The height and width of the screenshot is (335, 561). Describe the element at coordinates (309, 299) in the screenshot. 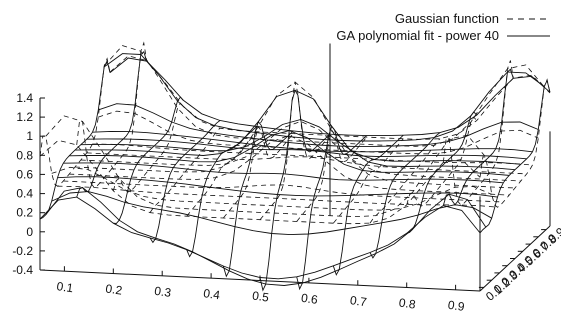

I see `x-tick-label: 0.6` at that location.